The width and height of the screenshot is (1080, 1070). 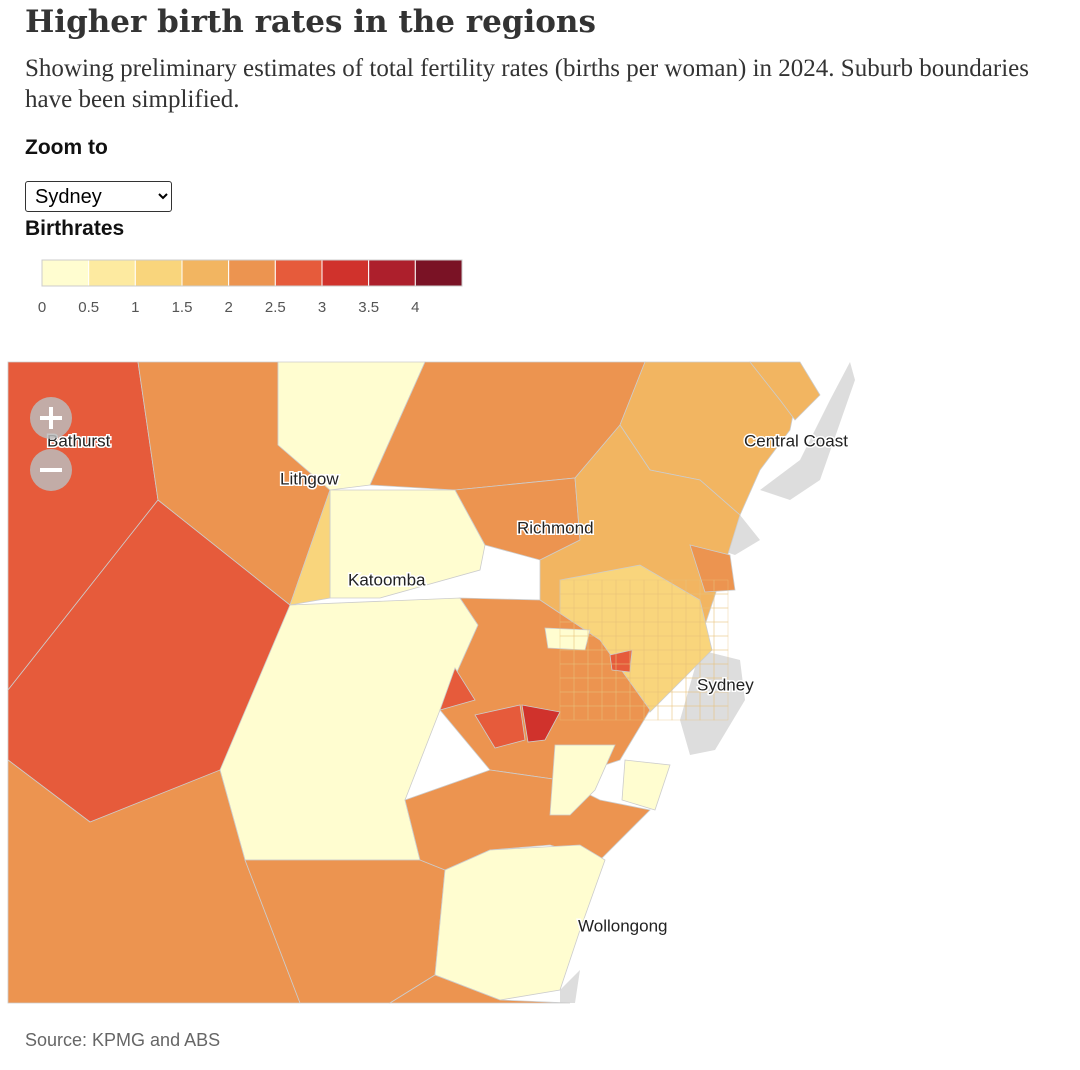 I want to click on source: Source: KPMG and ABS, so click(x=123, y=1040).